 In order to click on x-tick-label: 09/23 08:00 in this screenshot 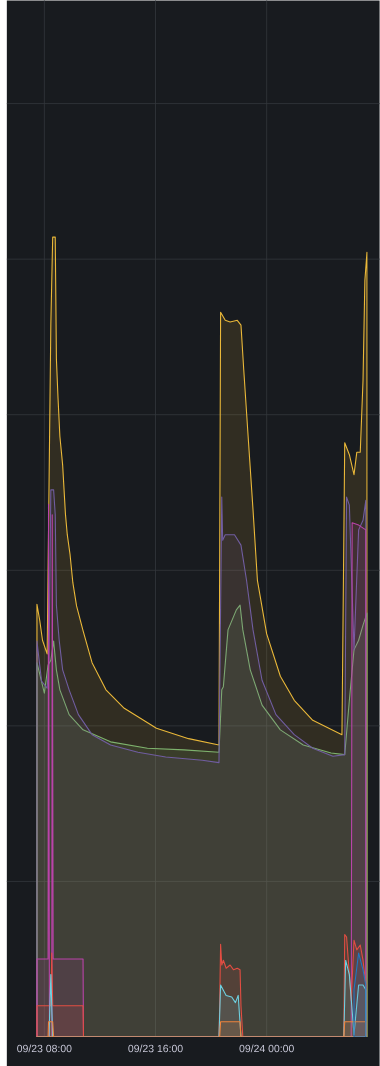, I will do `click(44, 1048)`.